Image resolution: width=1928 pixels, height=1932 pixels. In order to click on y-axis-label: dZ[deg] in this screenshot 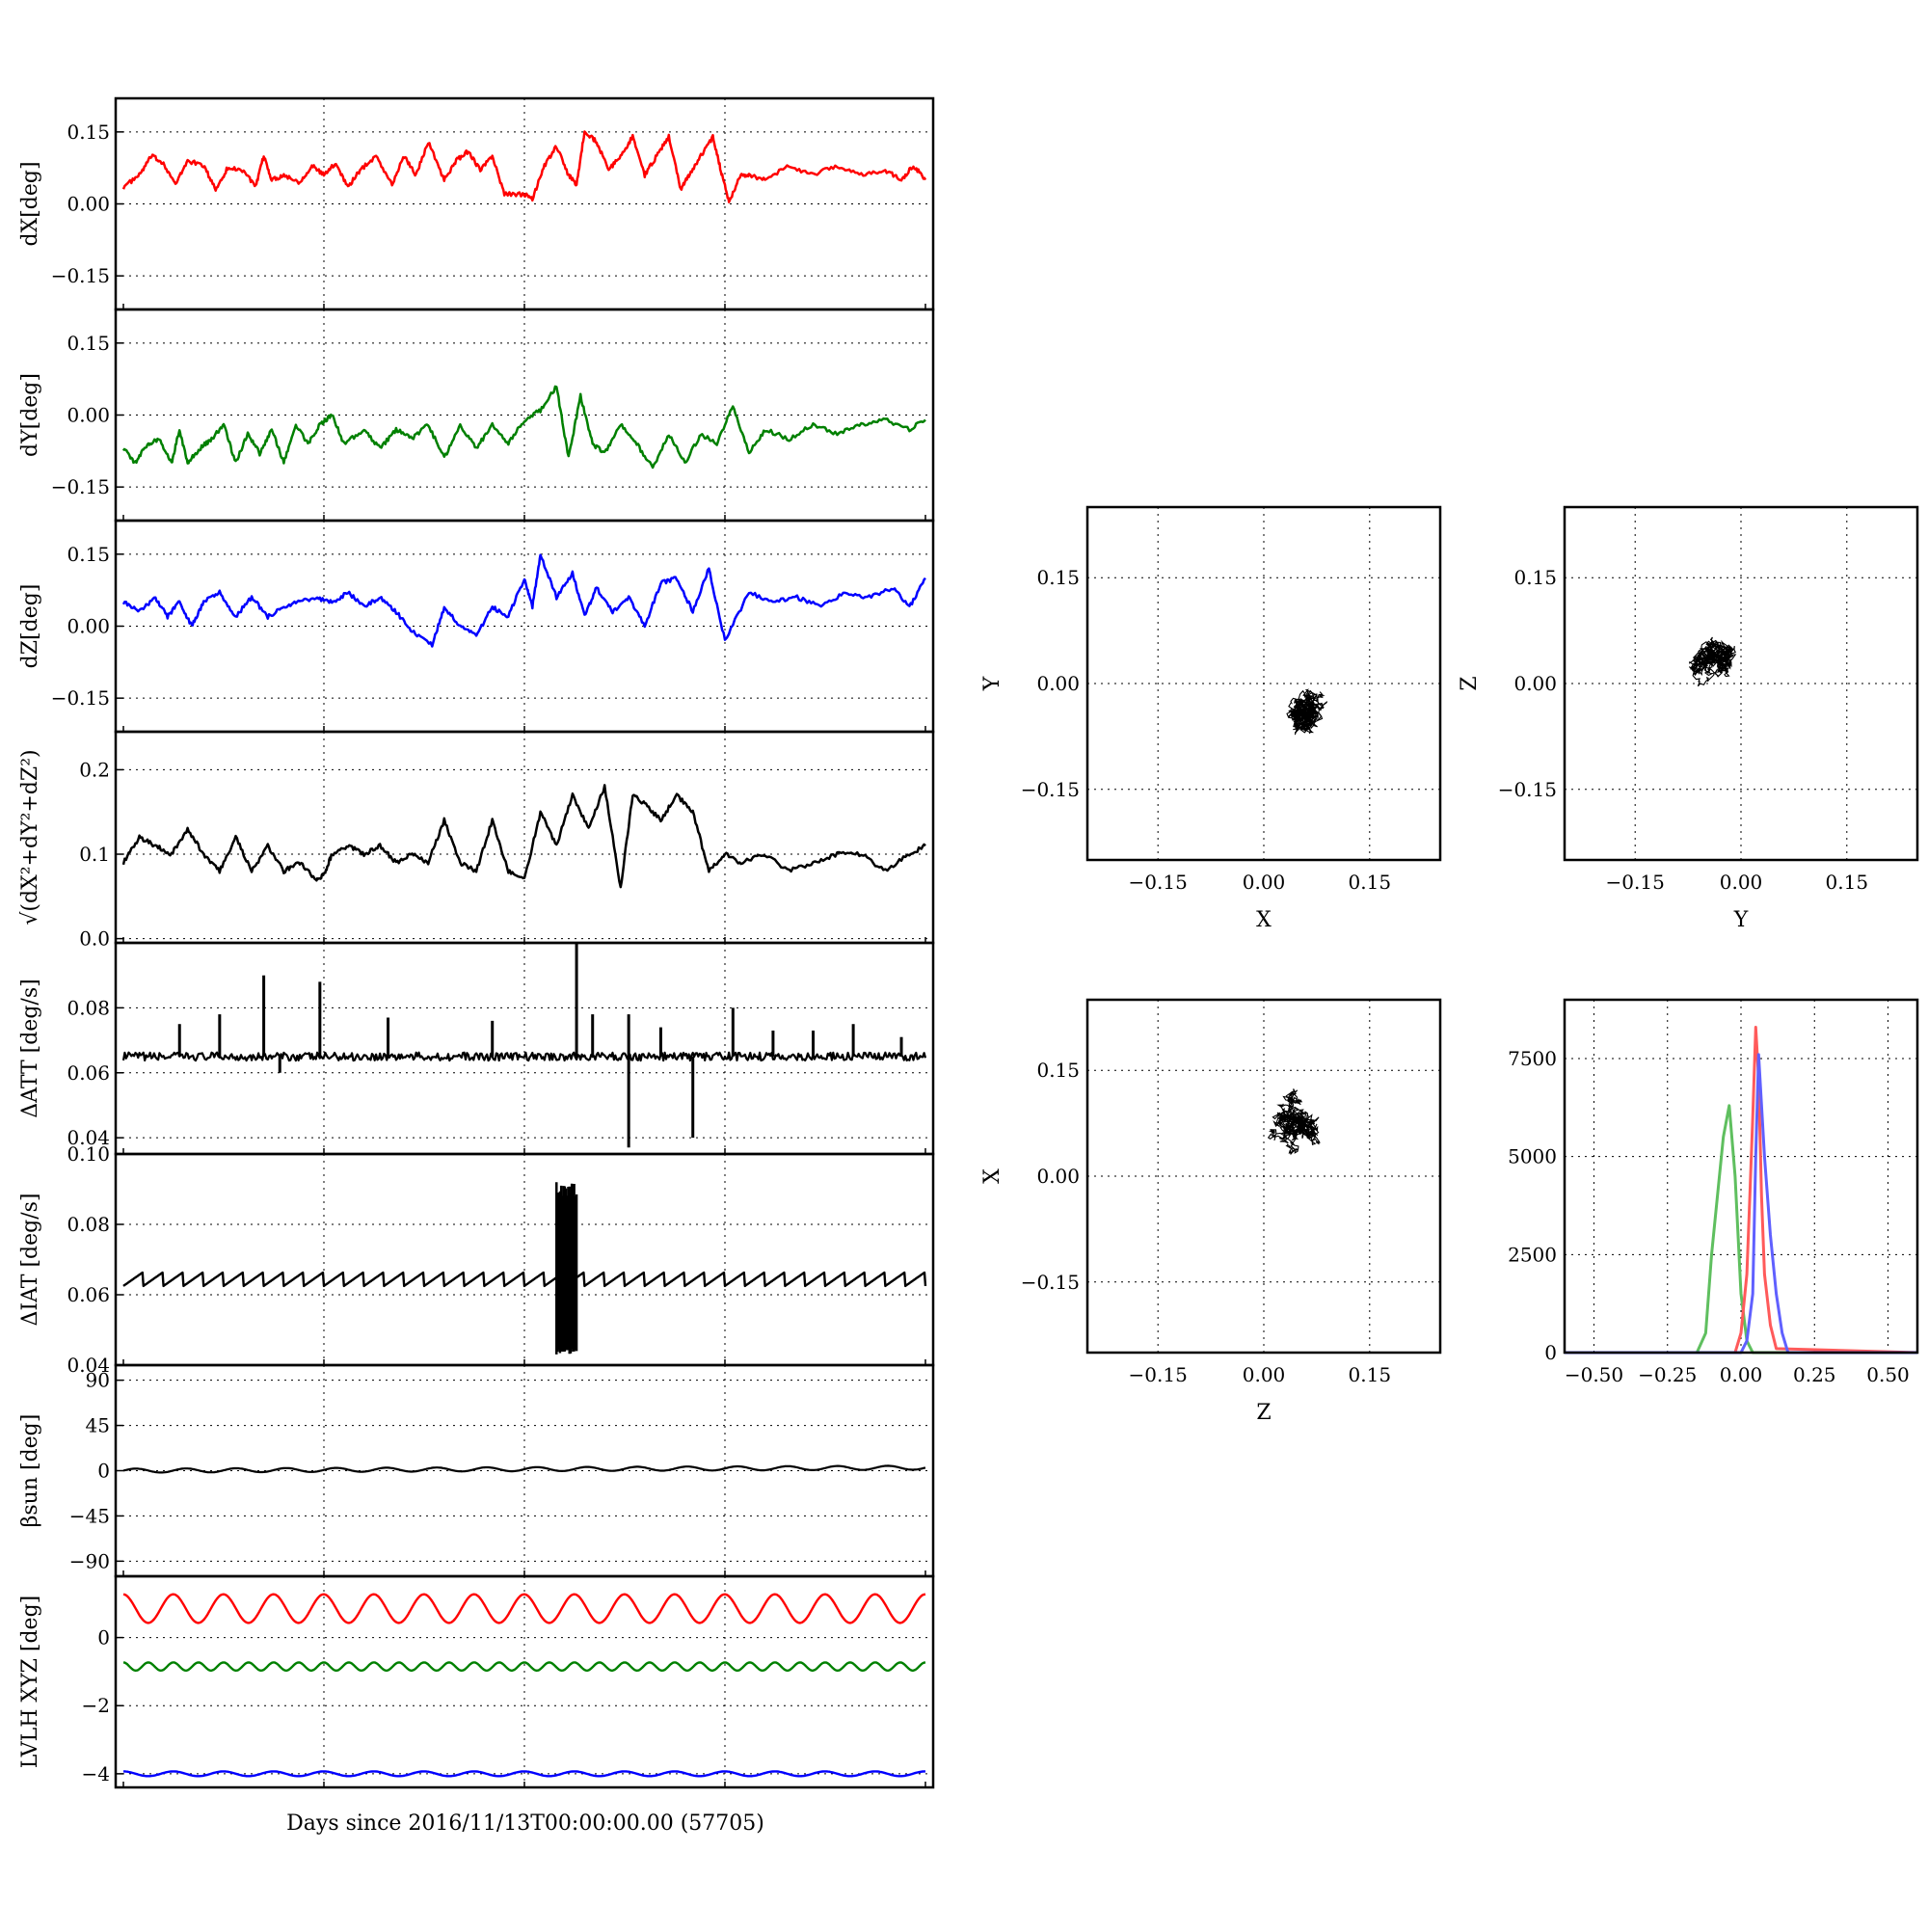, I will do `click(30, 627)`.